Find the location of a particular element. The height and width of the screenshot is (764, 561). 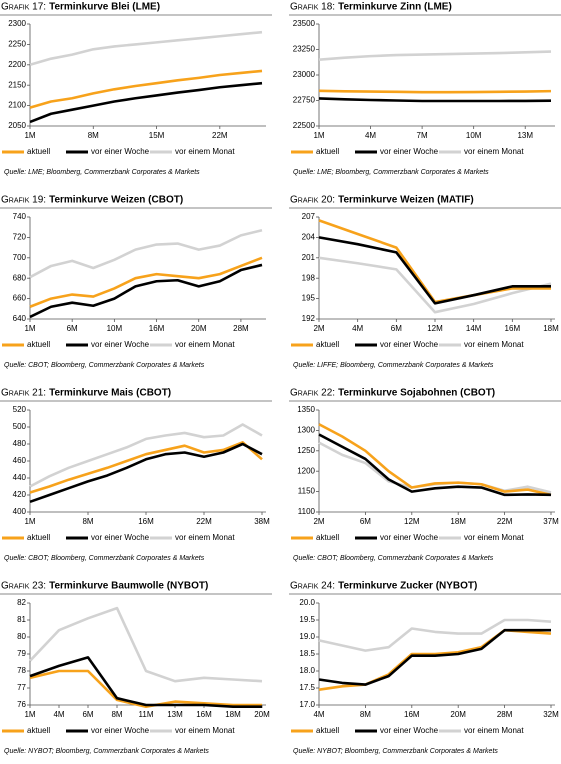

y-tick-label: 520 is located at coordinates (20, 409).